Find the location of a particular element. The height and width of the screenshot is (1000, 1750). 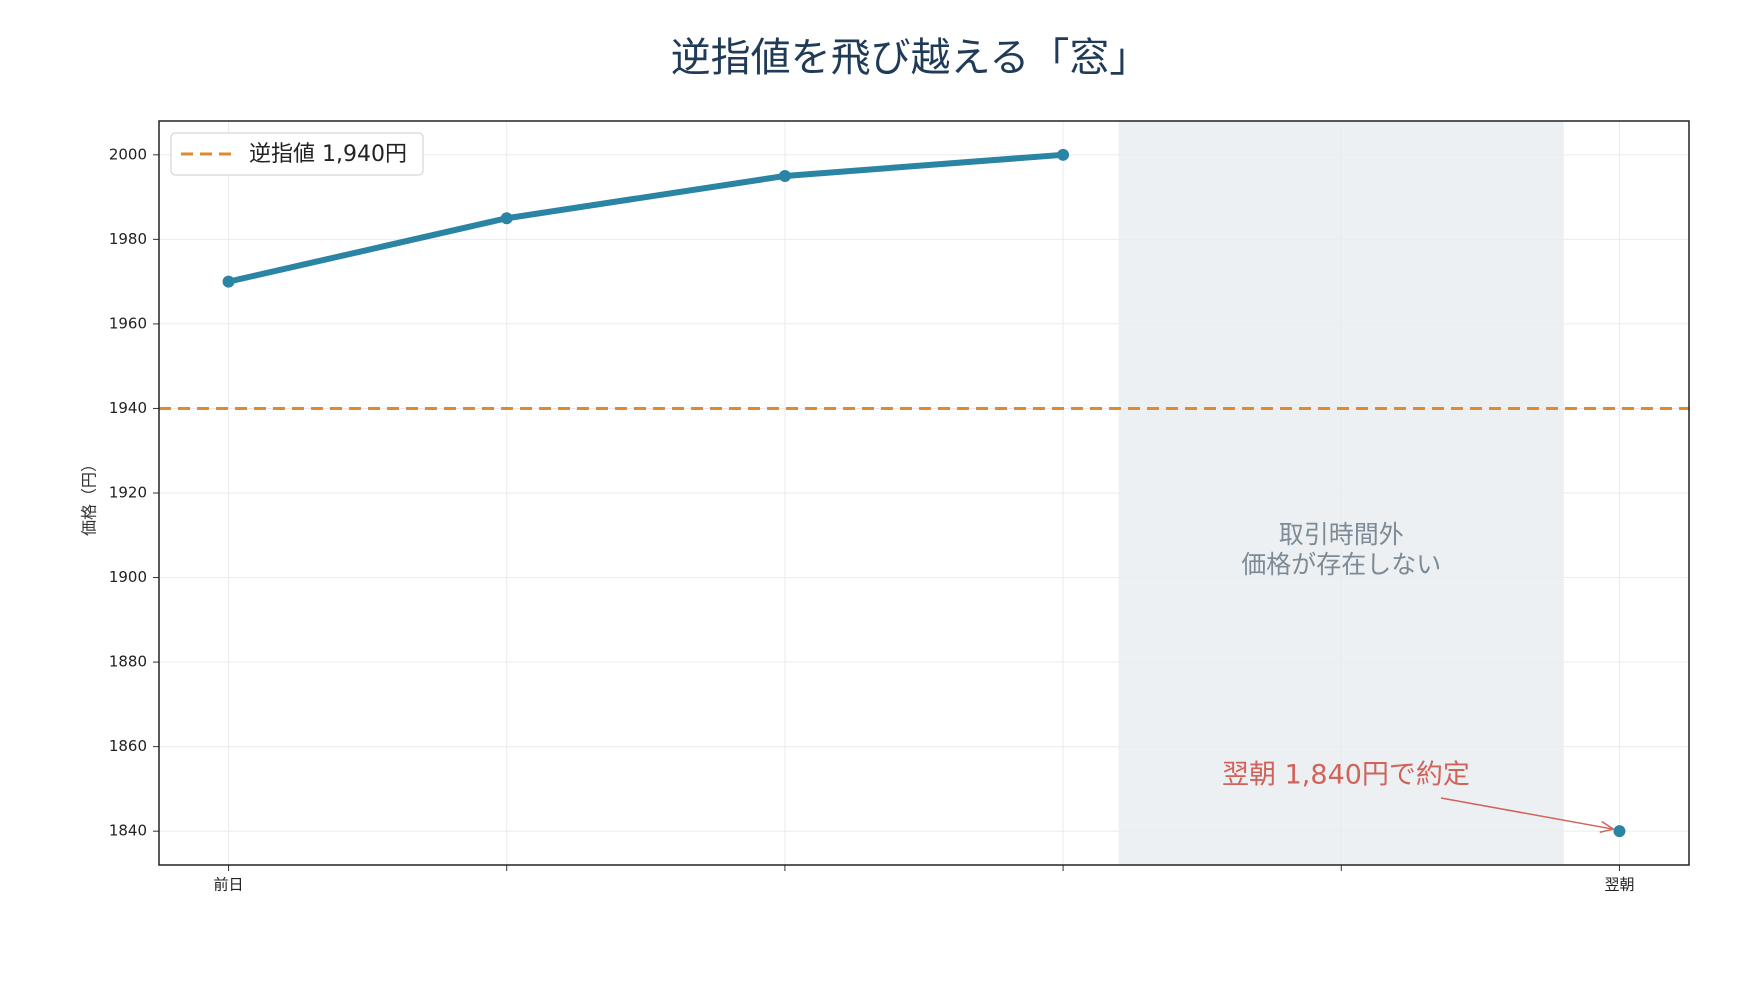

x-tick-label: 翌朝 is located at coordinates (1619, 885).